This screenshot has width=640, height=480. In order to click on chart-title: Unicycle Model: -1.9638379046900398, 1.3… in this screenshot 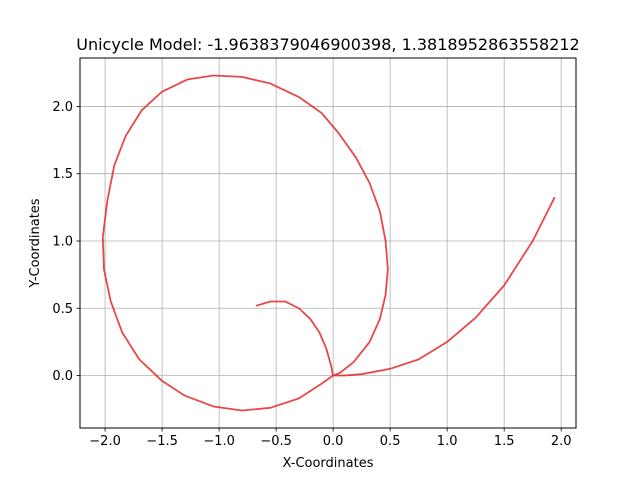, I will do `click(327, 44)`.